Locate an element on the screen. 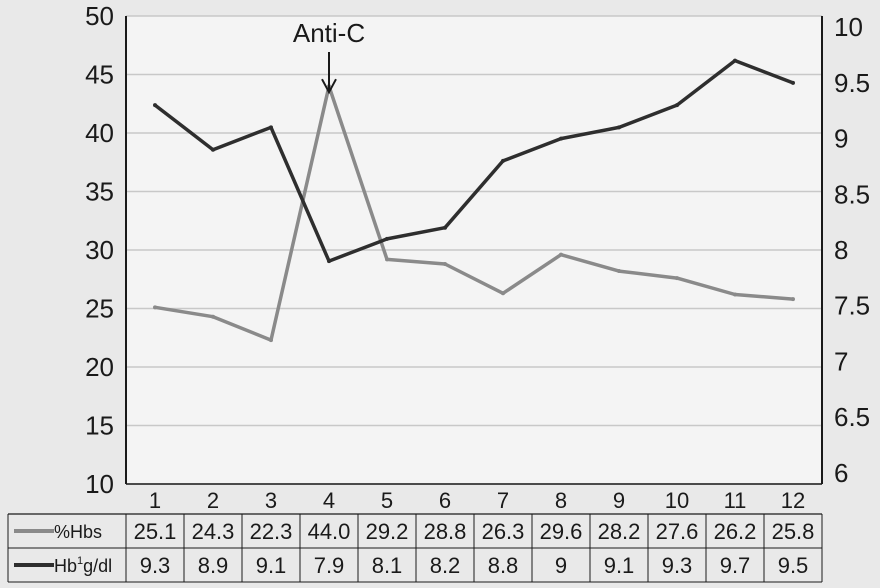 The height and width of the screenshot is (588, 880). y-right-tick-label: 8.5 is located at coordinates (852, 194).